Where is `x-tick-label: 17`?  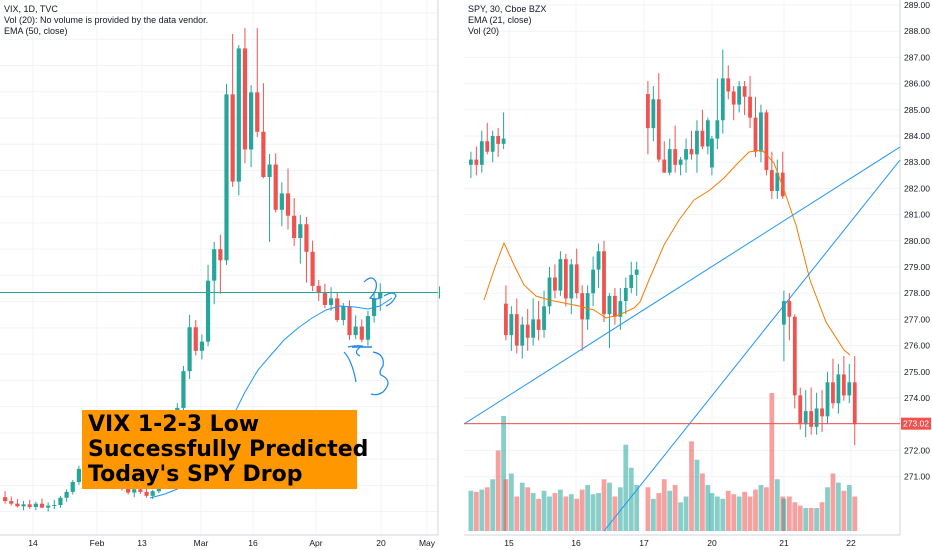 x-tick-label: 17 is located at coordinates (644, 543).